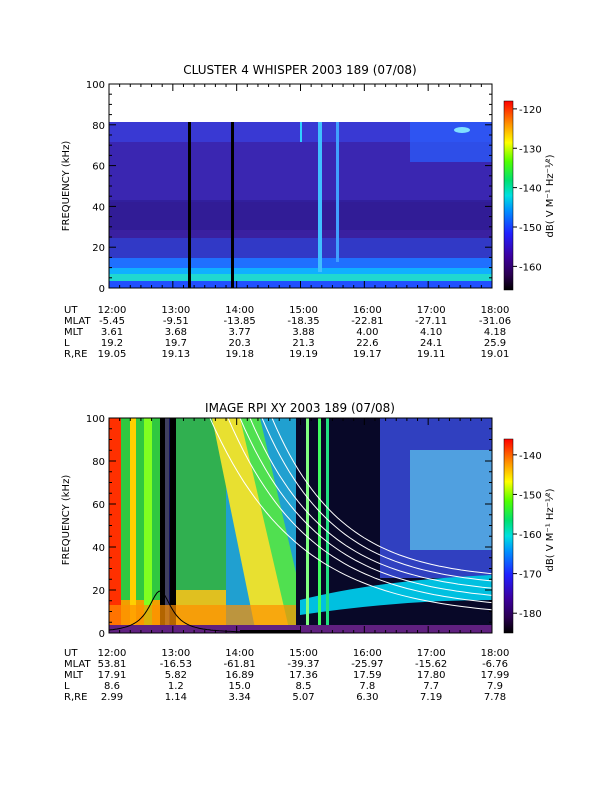 The width and height of the screenshot is (600, 800). What do you see at coordinates (431, 675) in the screenshot?
I see `ephemeris-value: 17.80` at bounding box center [431, 675].